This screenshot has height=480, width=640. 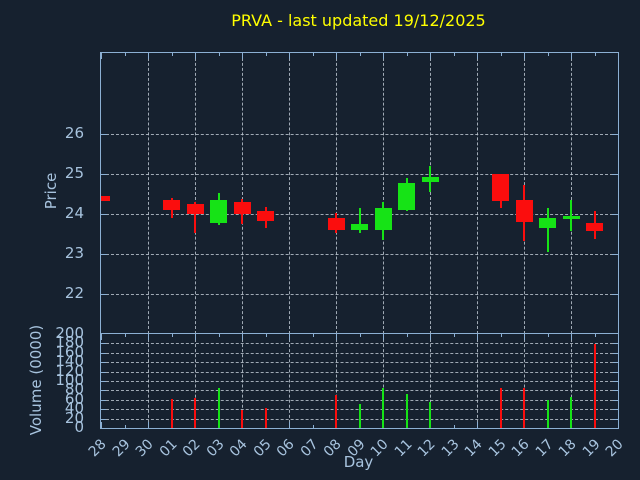 I want to click on volume-tick-label: 200, so click(x=69, y=333).